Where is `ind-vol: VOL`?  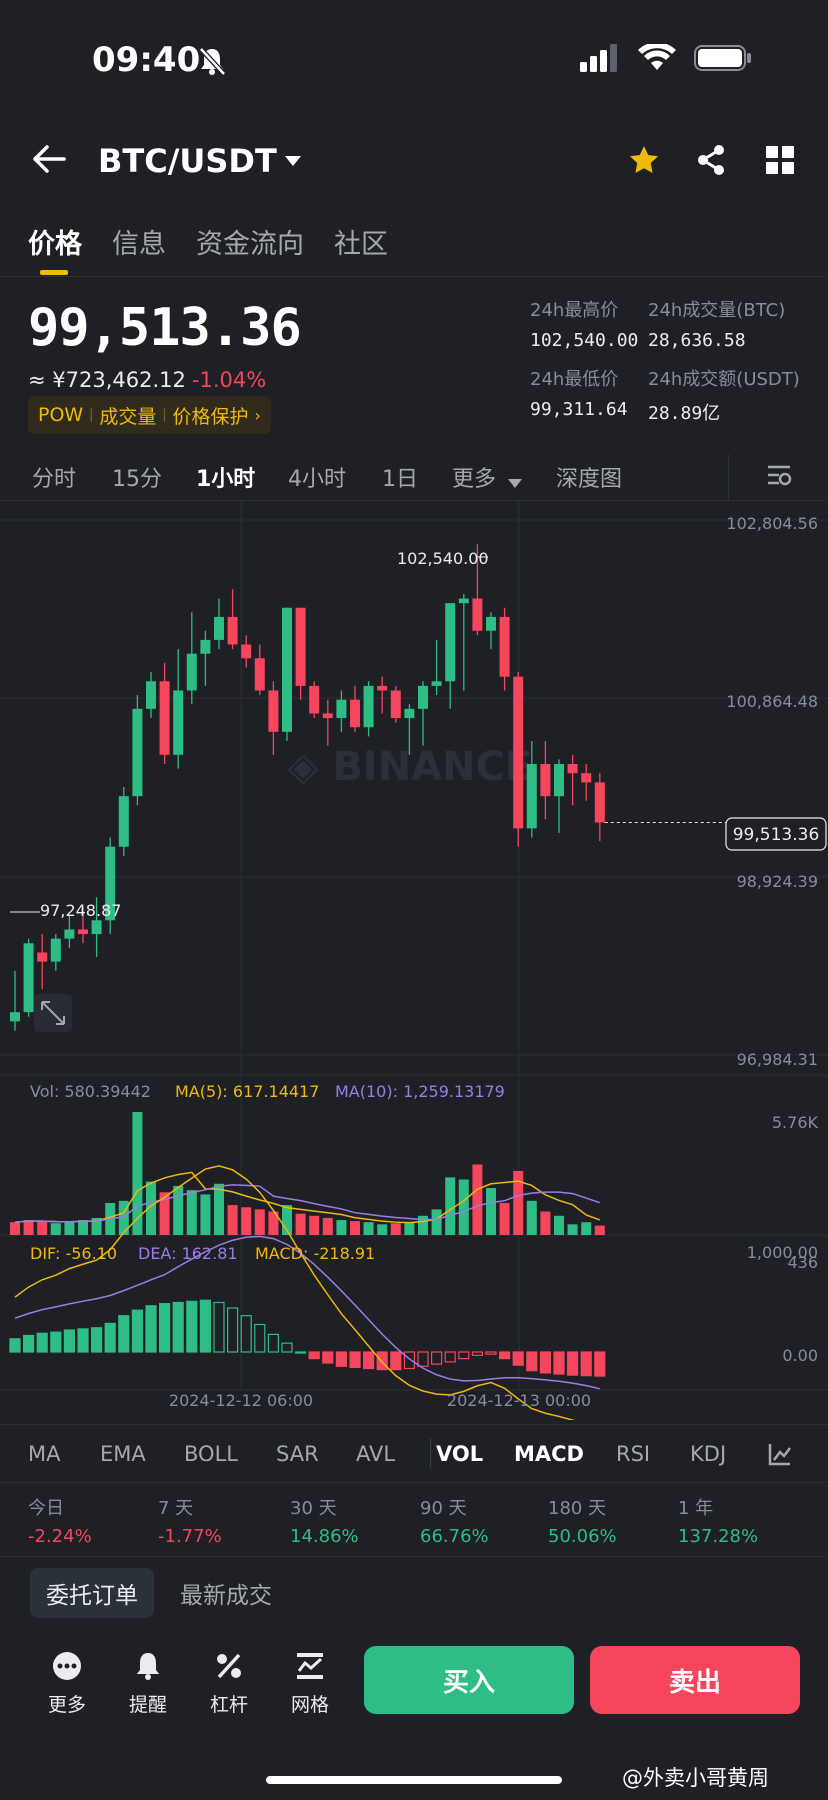
ind-vol: VOL is located at coordinates (460, 1454).